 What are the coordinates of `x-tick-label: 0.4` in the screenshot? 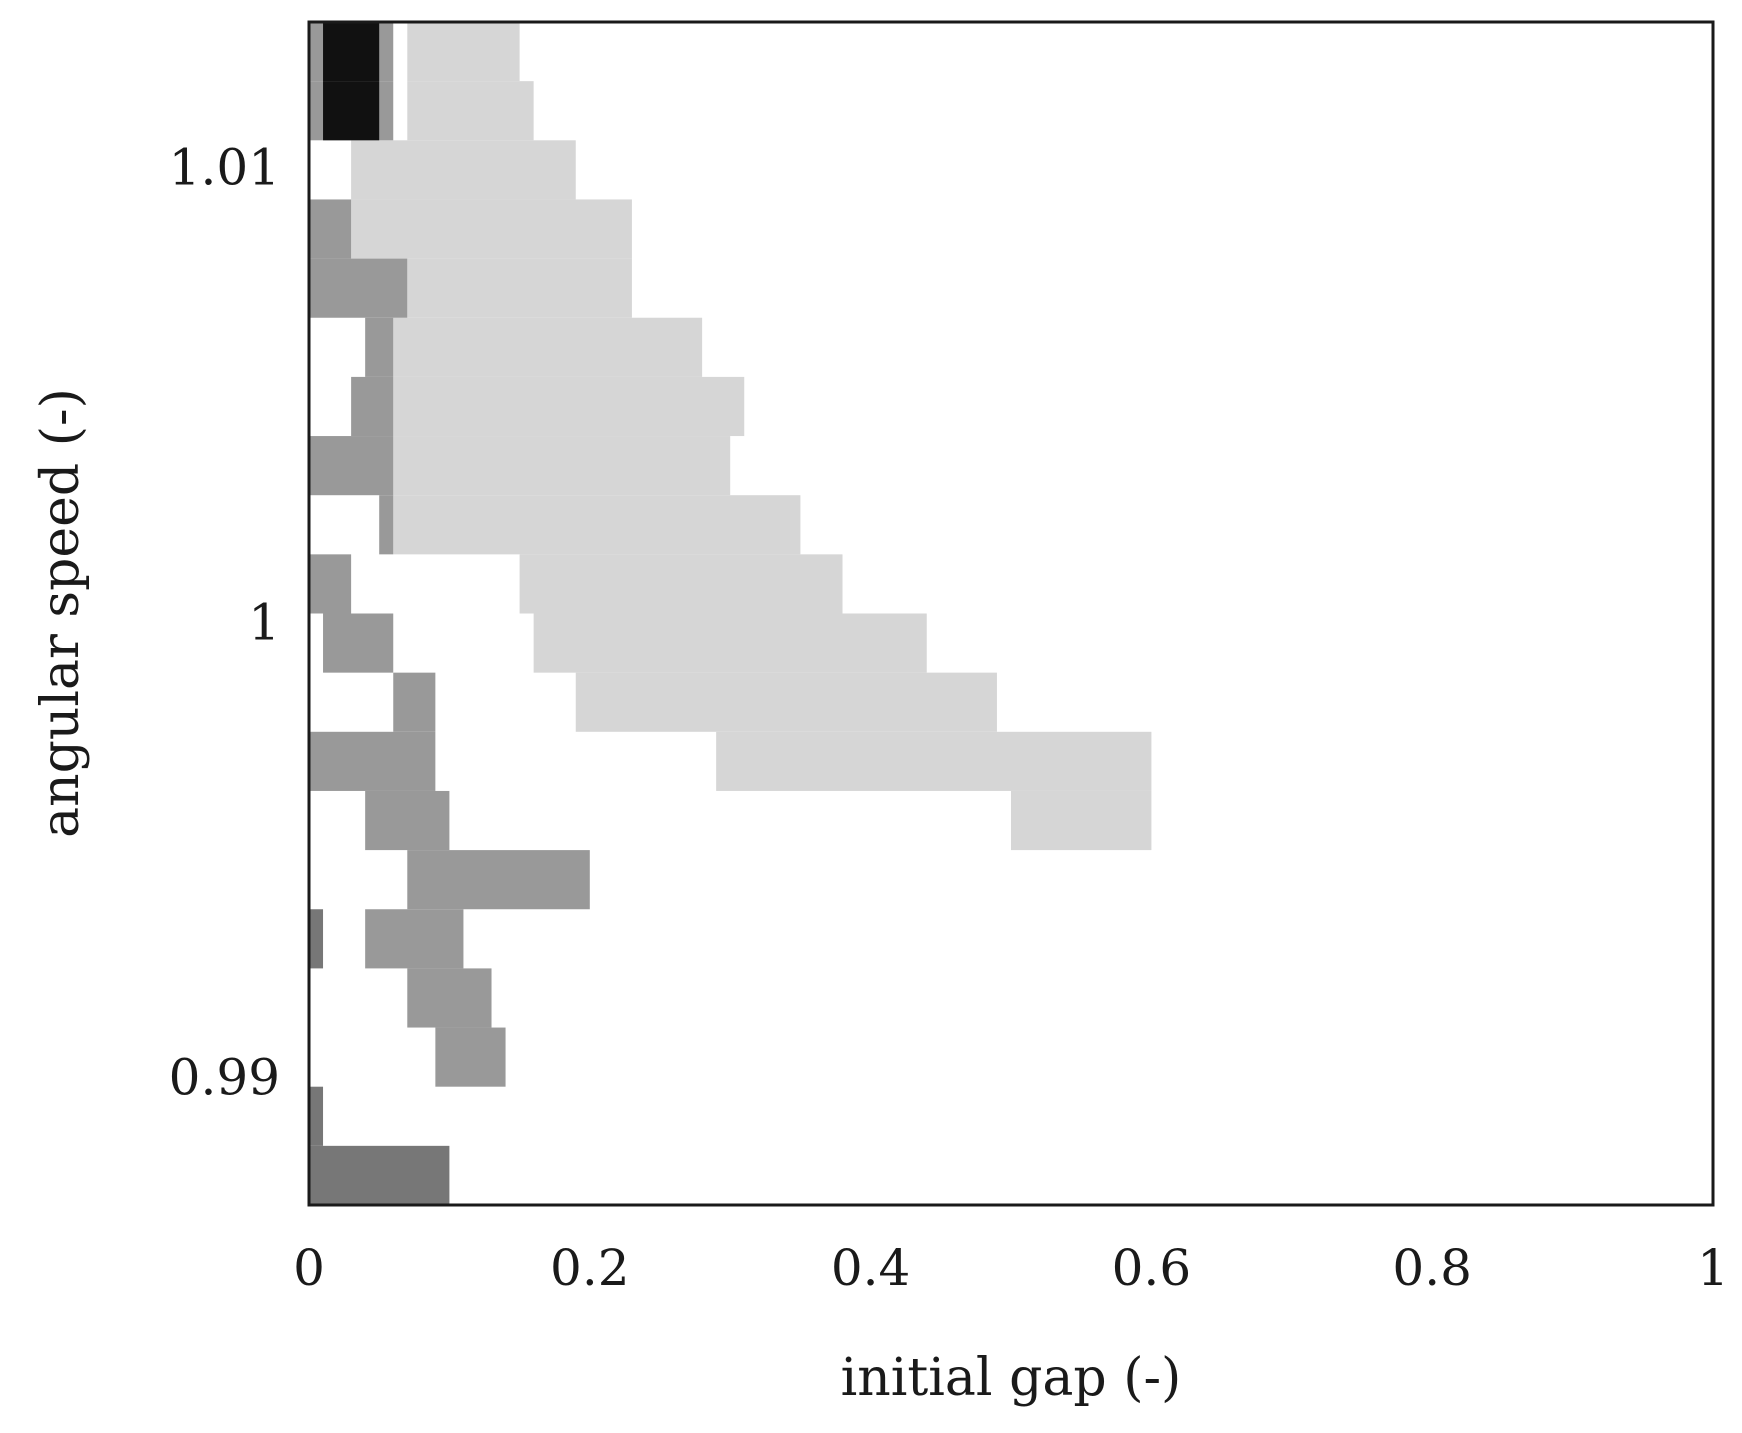 It's located at (871, 1268).